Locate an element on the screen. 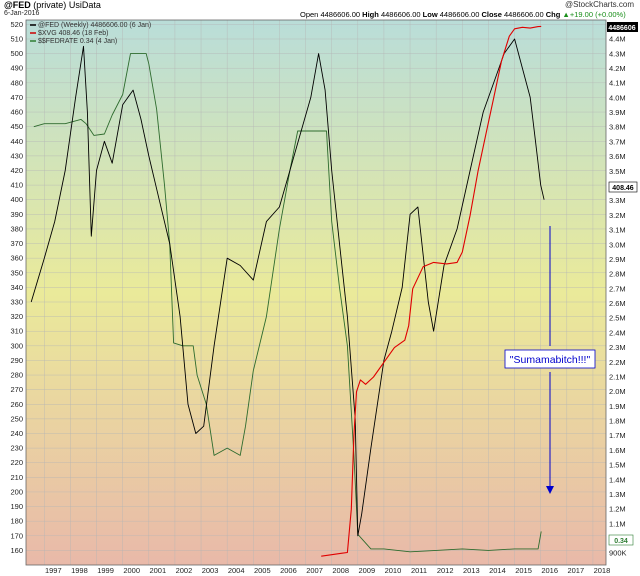 Image resolution: width=640 pixels, height=576 pixels. right-tick-label: 3.6M is located at coordinates (617, 156).